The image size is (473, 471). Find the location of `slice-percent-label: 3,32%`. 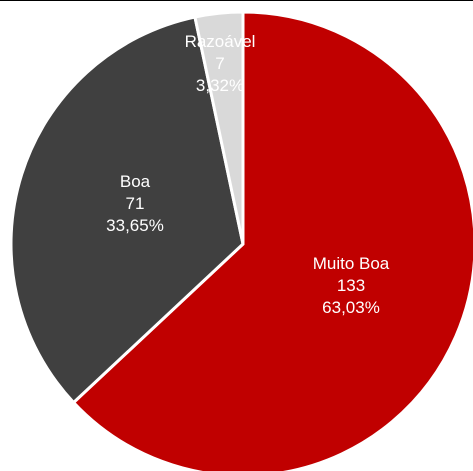

slice-percent-label: 3,32% is located at coordinates (220, 85).